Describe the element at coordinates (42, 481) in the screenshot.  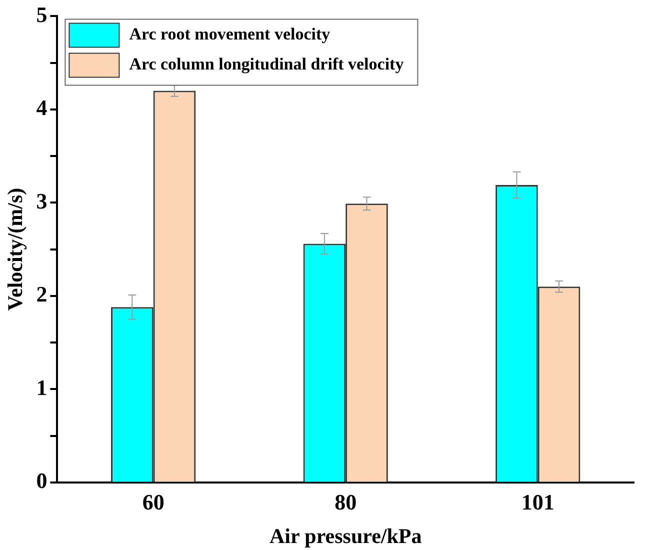
I see `y-tick-label: 0` at that location.